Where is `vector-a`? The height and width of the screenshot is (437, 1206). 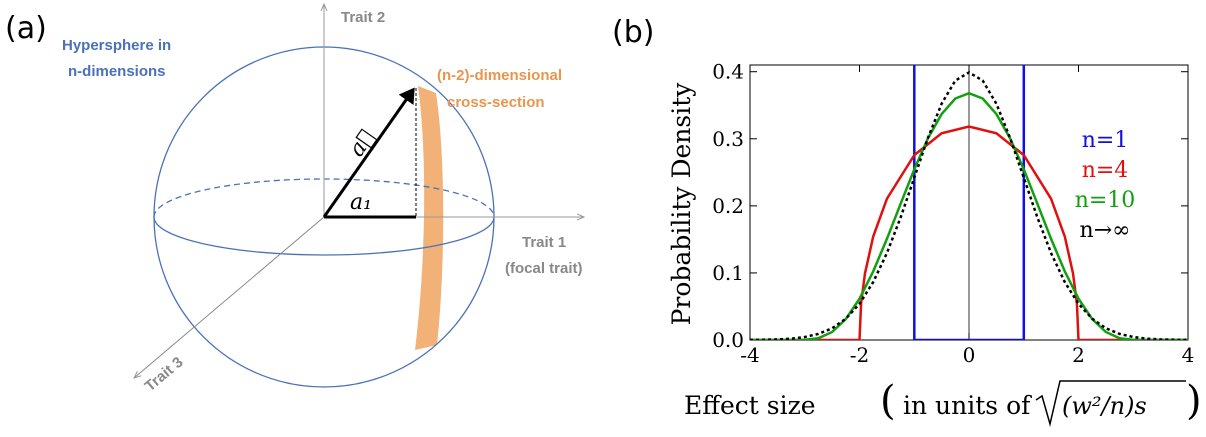
vector-a is located at coordinates (368, 152).